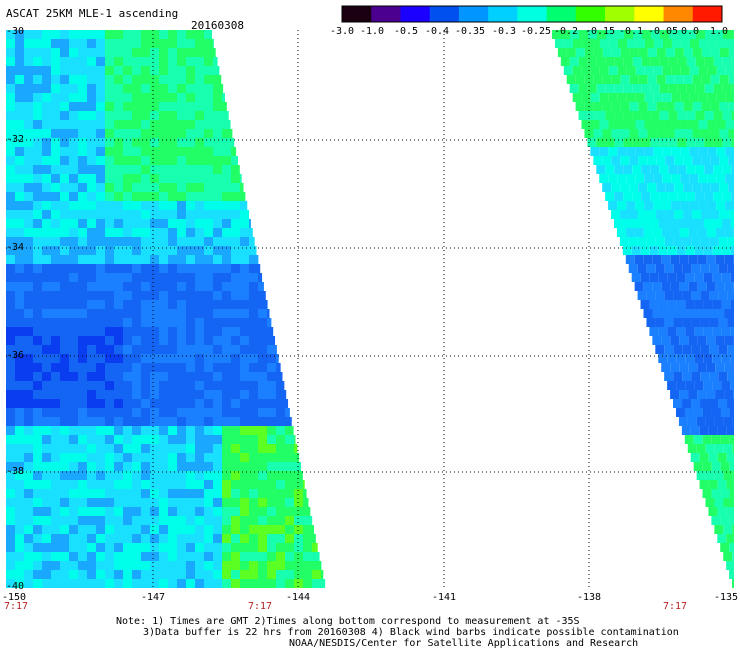 Image resolution: width=740 pixels, height=650 pixels. Describe the element at coordinates (444, 14) in the screenshot. I see `colorbar-swatch` at that location.